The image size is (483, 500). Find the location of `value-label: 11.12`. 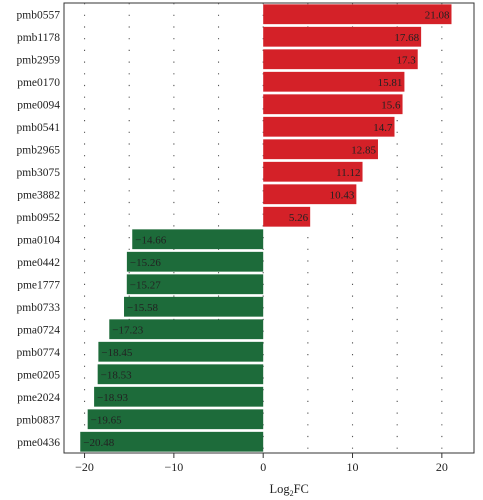

value-label: 11.12 is located at coordinates (348, 173).